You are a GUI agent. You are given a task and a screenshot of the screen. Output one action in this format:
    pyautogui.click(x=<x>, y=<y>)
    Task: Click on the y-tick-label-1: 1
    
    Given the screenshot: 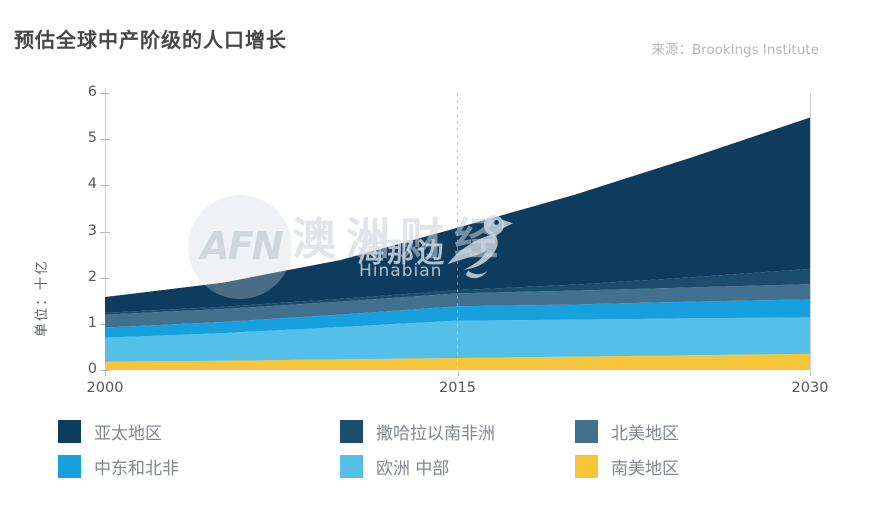 What is the action you would take?
    pyautogui.click(x=92, y=322)
    